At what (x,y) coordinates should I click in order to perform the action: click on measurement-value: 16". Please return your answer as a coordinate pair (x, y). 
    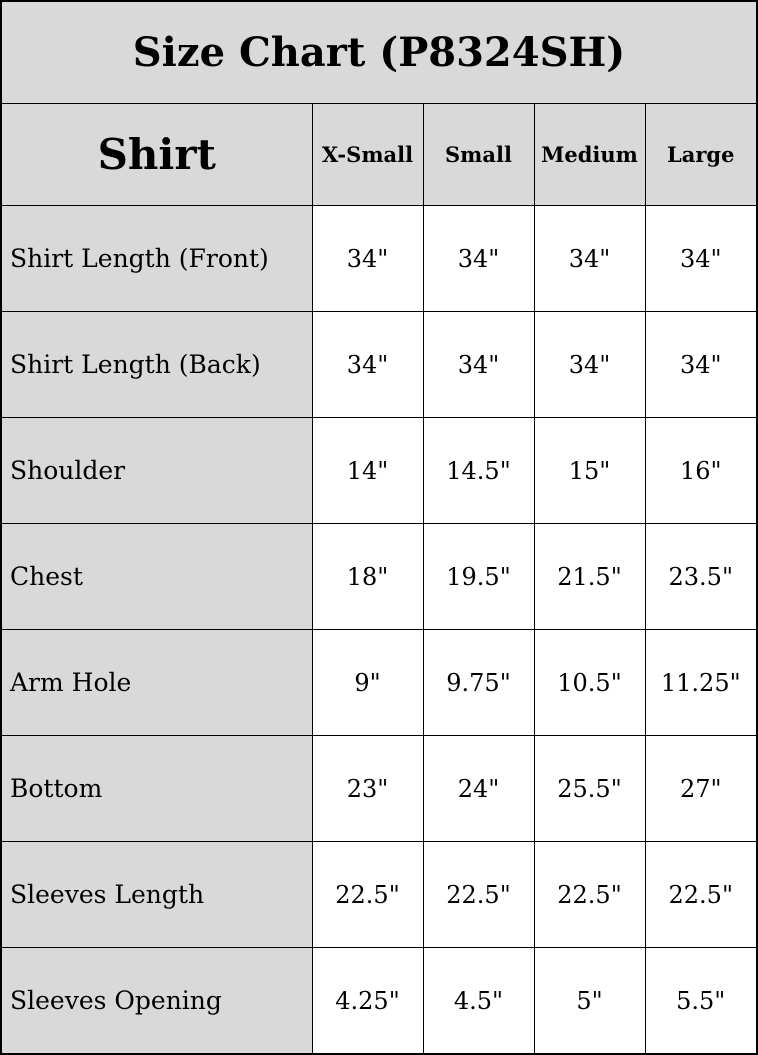
    Looking at the image, I should click on (701, 470).